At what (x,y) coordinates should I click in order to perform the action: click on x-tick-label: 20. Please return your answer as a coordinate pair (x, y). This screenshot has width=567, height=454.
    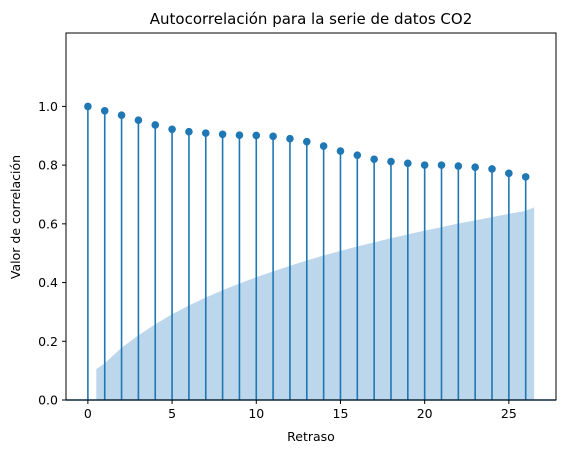
    Looking at the image, I should click on (425, 413).